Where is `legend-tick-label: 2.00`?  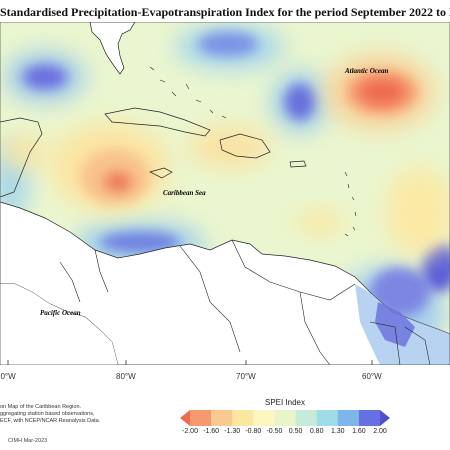 legend-tick-label: 2.00 is located at coordinates (380, 431).